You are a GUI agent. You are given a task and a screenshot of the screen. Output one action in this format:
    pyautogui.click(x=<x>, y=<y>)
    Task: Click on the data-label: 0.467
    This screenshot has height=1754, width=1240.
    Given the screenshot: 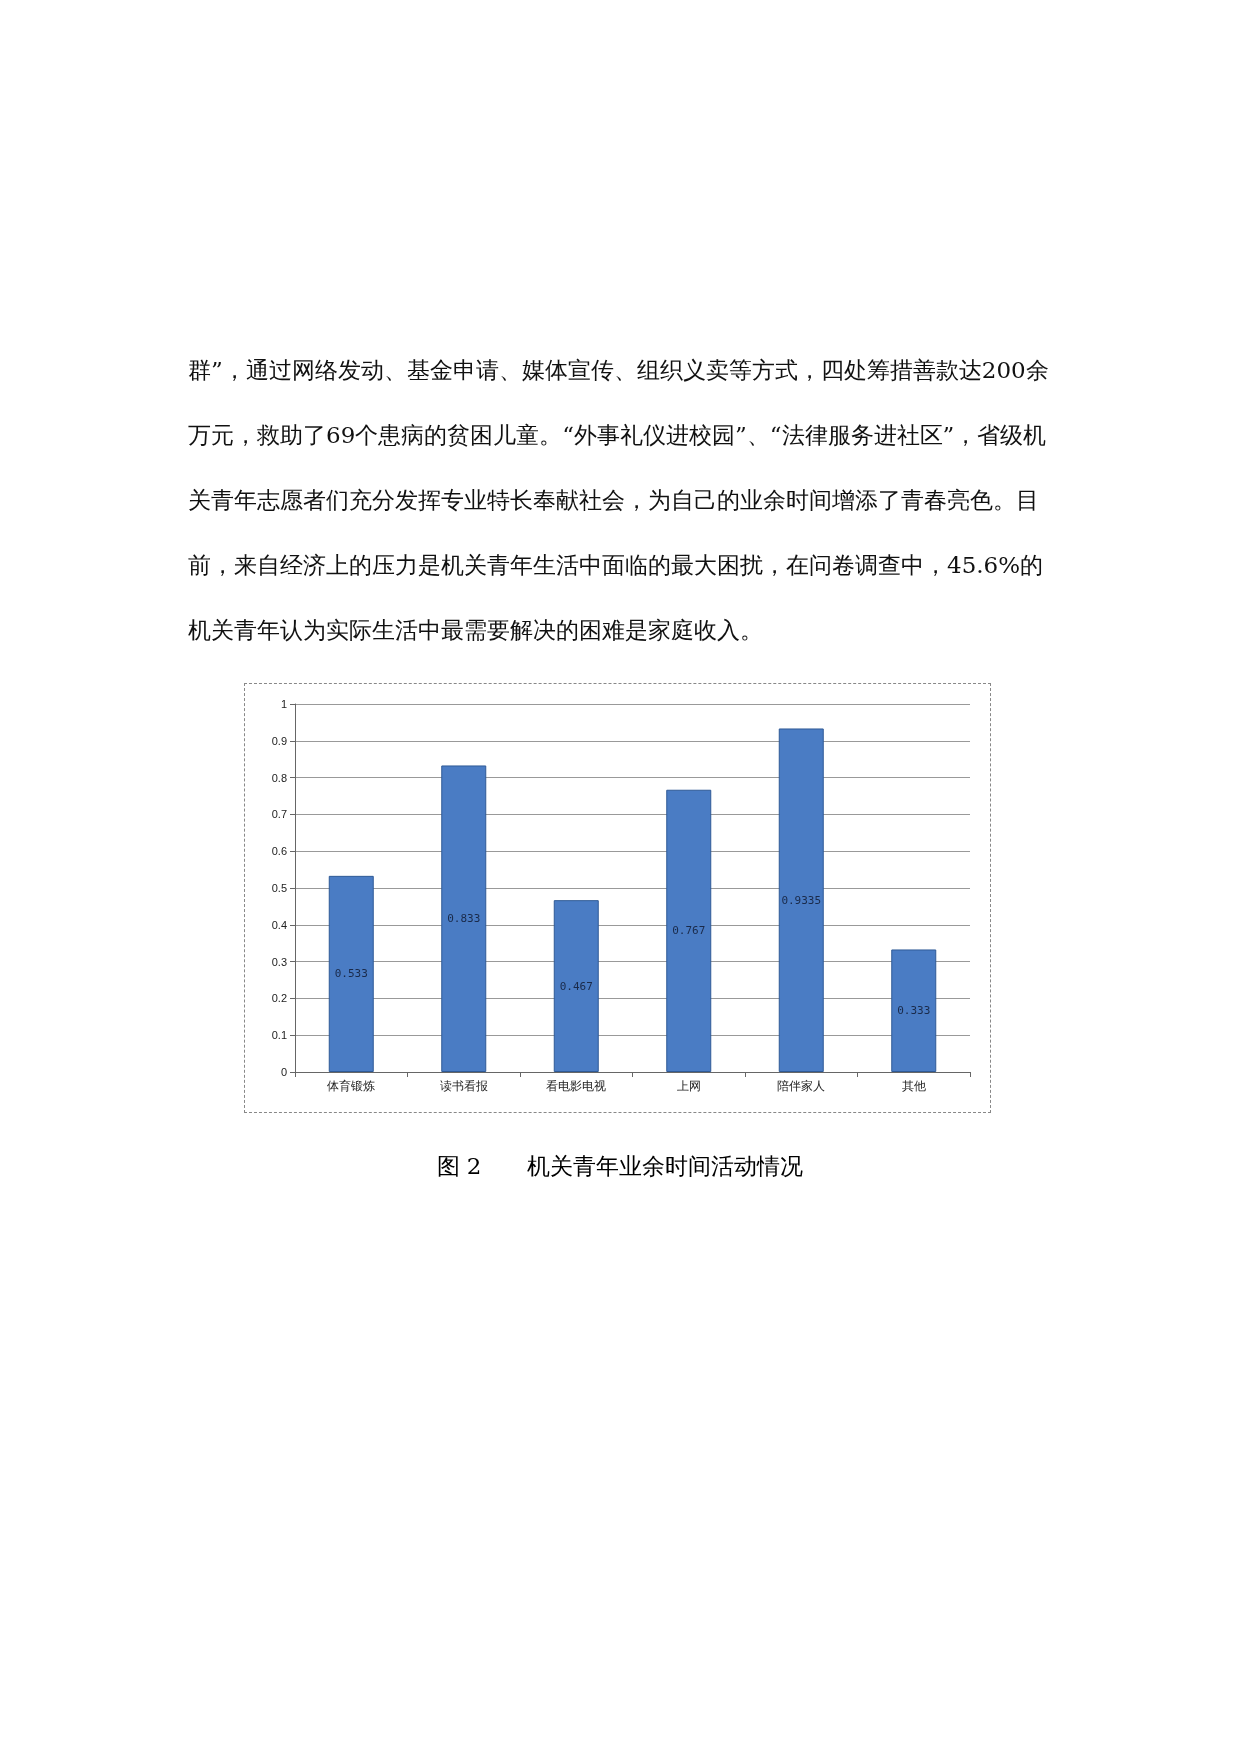 What is the action you would take?
    pyautogui.click(x=576, y=986)
    